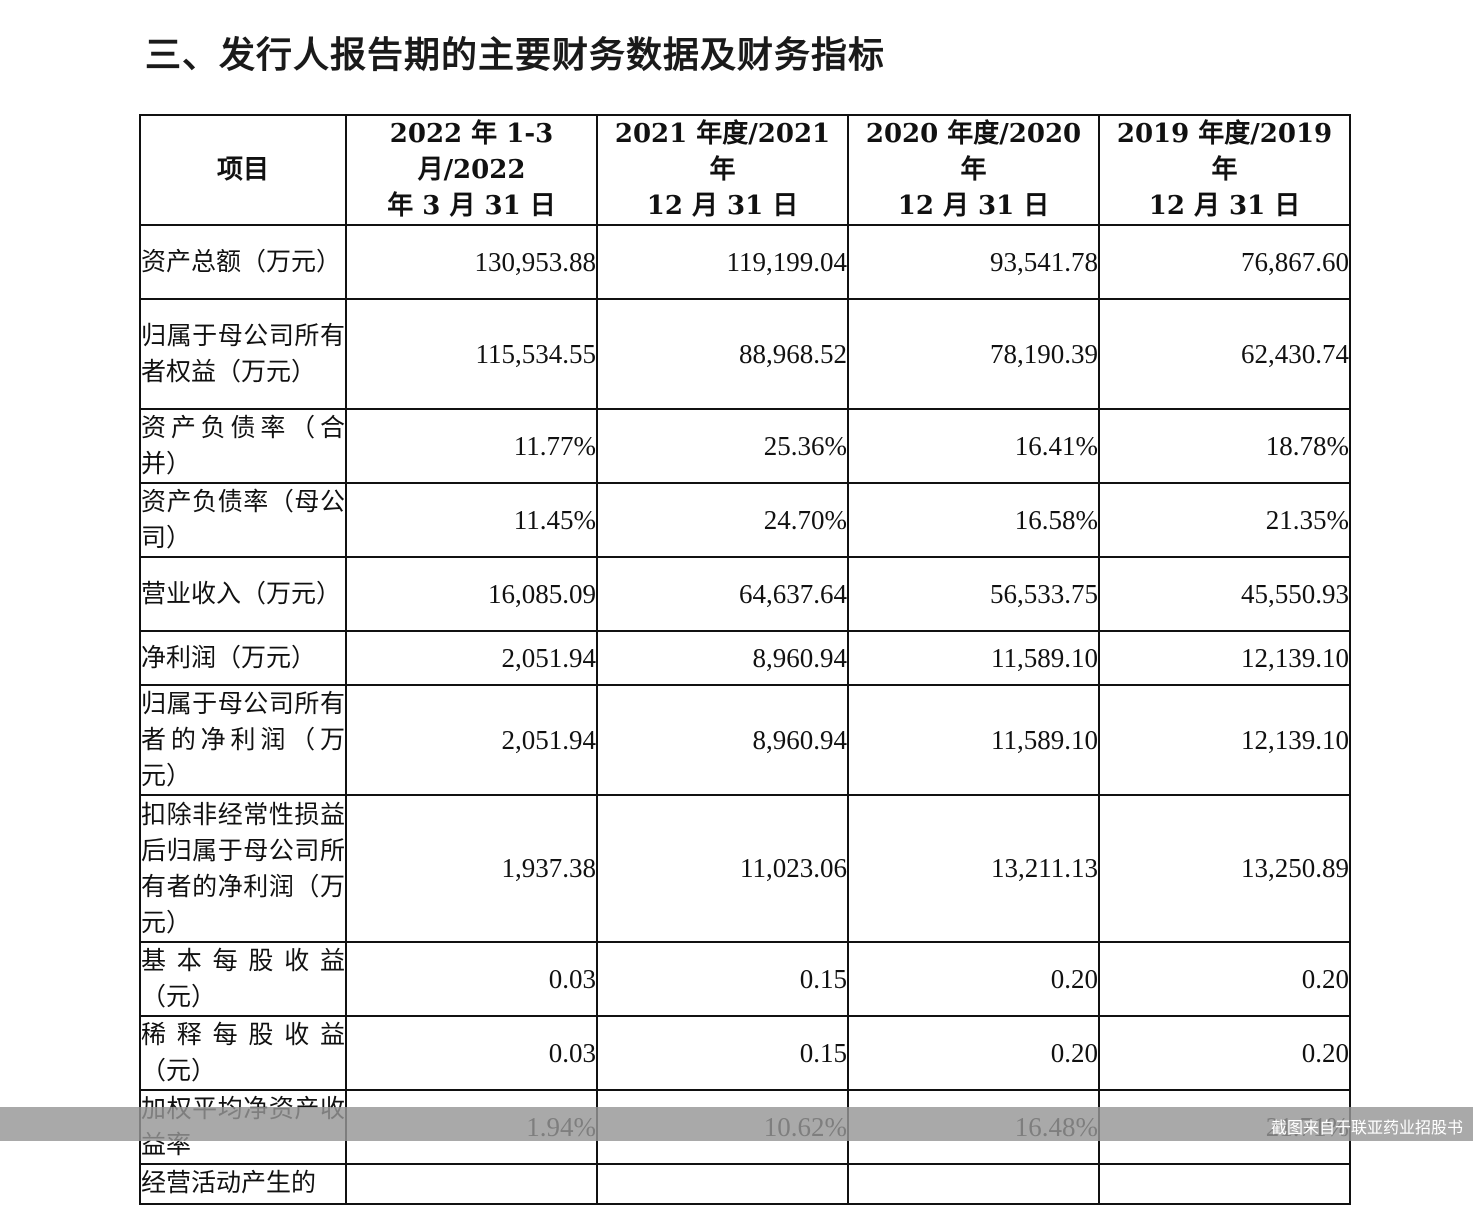  Describe the element at coordinates (722, 170) in the screenshot. I see `header-2021: 2021 年度/2021 年 12 月 31 日` at that location.